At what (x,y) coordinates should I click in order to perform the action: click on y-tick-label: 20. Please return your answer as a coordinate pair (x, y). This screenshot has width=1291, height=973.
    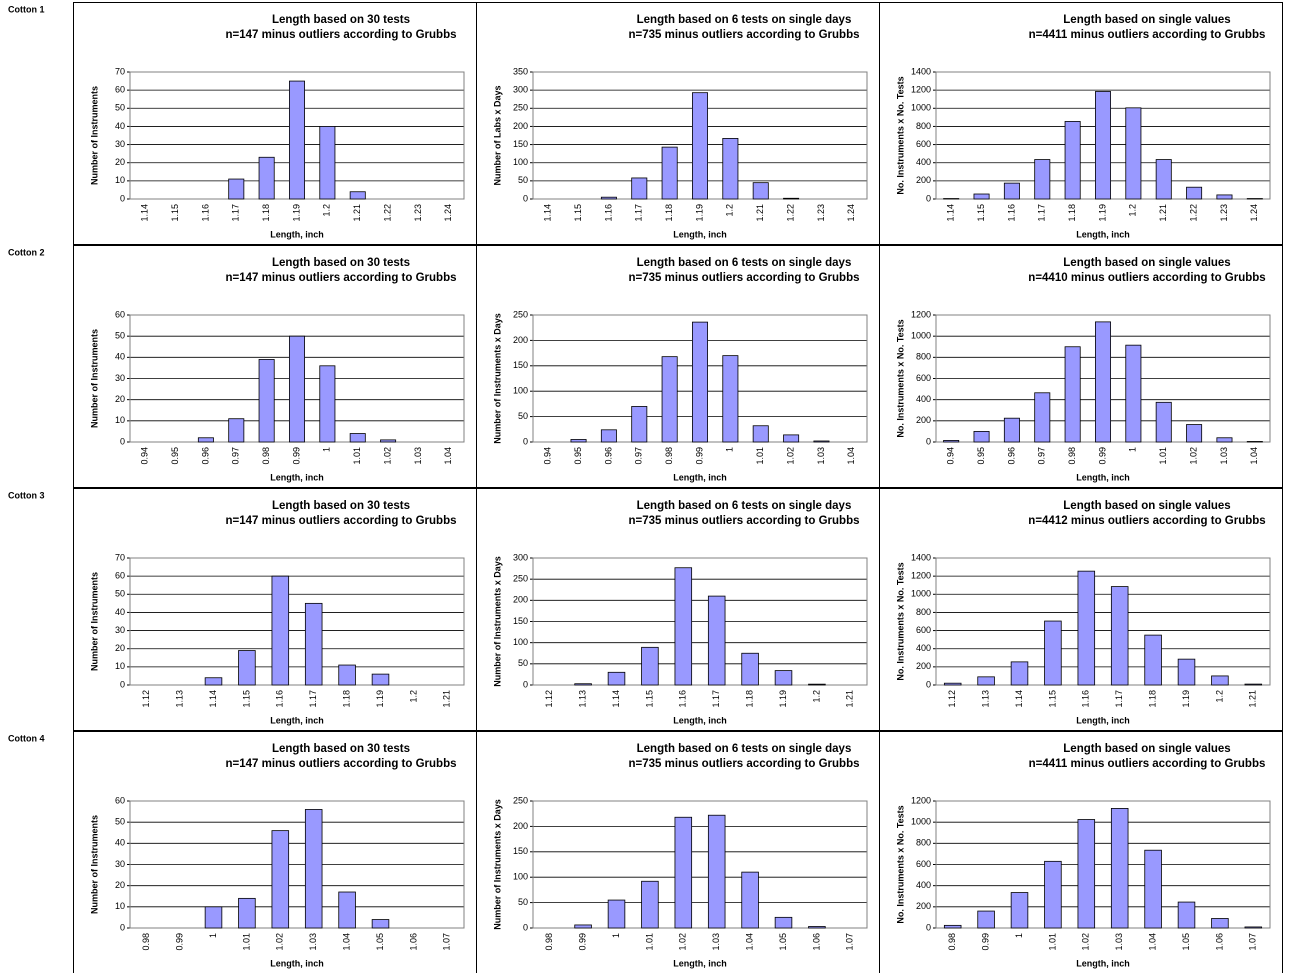
    Looking at the image, I should click on (120, 162).